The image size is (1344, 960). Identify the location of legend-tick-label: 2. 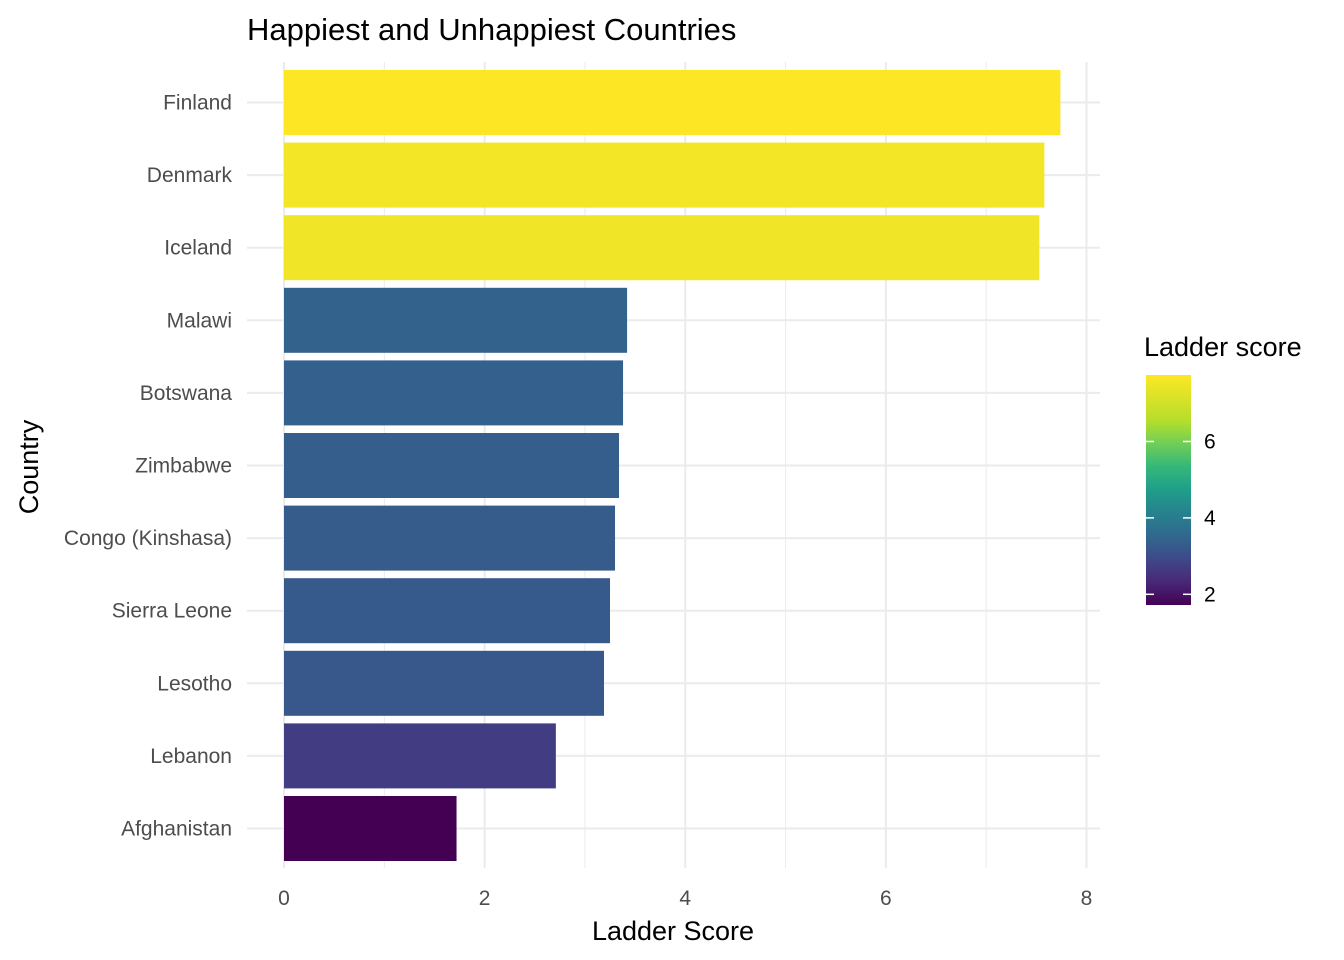
(1210, 594).